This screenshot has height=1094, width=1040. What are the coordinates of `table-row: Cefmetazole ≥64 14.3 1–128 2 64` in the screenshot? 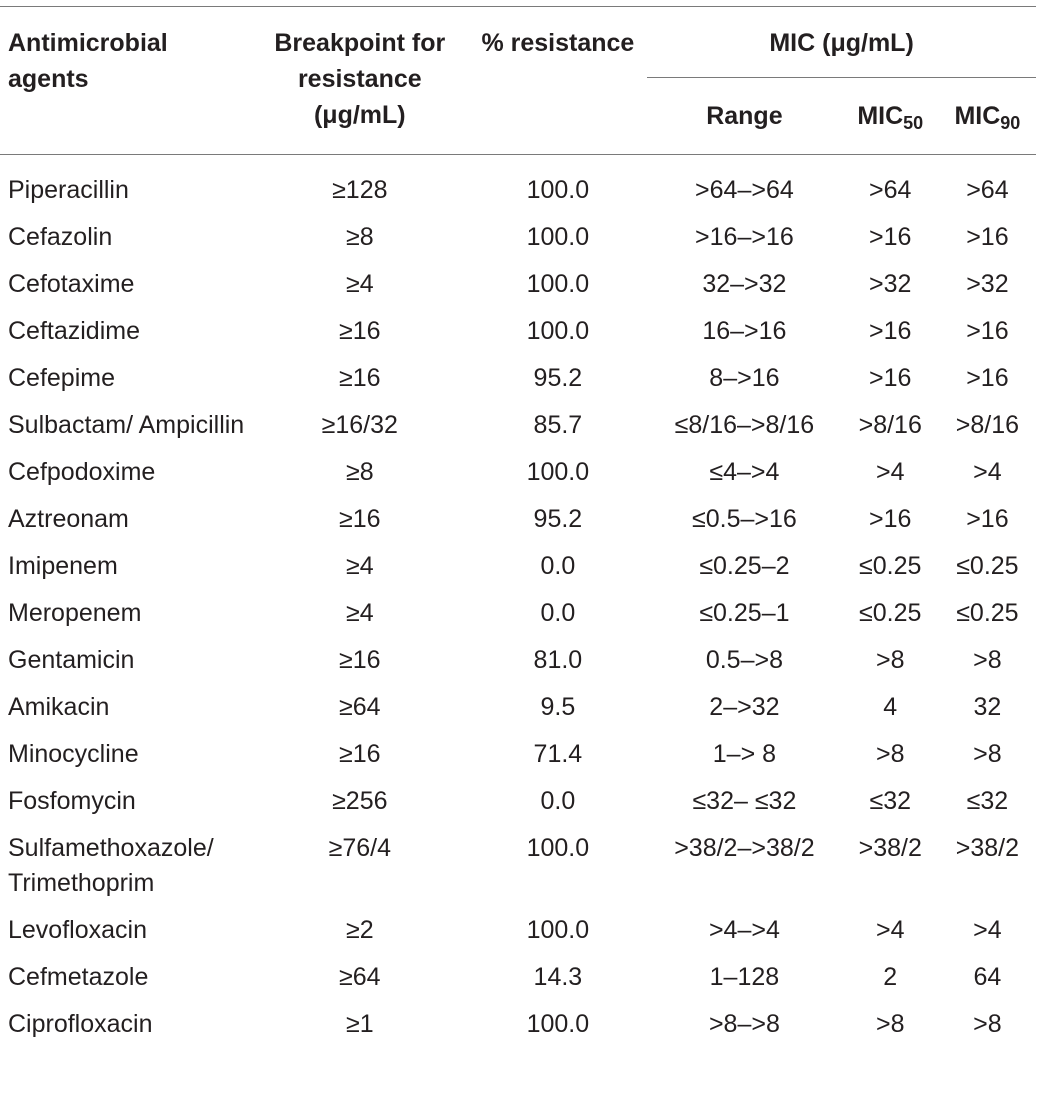 It's located at (518, 977).